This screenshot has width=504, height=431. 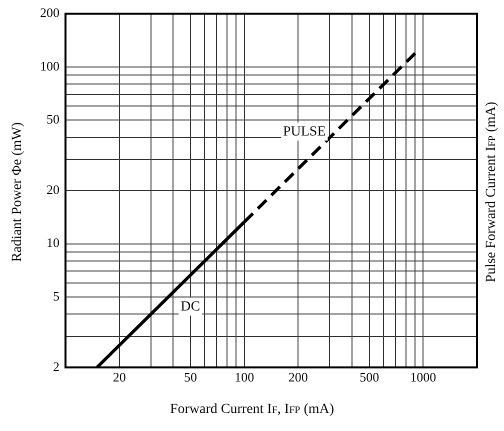 What do you see at coordinates (18, 192) in the screenshot?
I see `y-axis-title: Radiant Power Φe (mW)` at bounding box center [18, 192].